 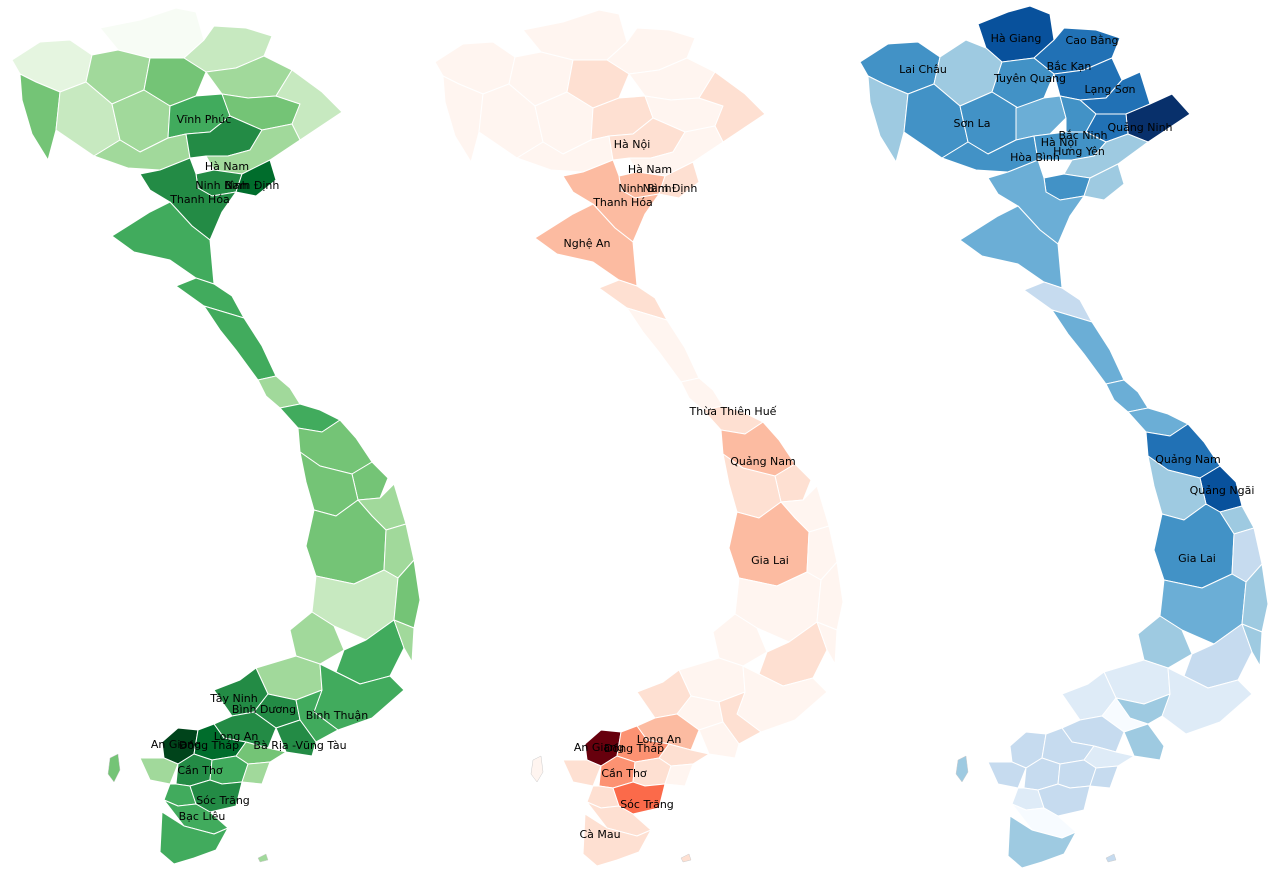 What do you see at coordinates (1069, 66) in the screenshot?
I see `province-label: Bắc Kạn` at bounding box center [1069, 66].